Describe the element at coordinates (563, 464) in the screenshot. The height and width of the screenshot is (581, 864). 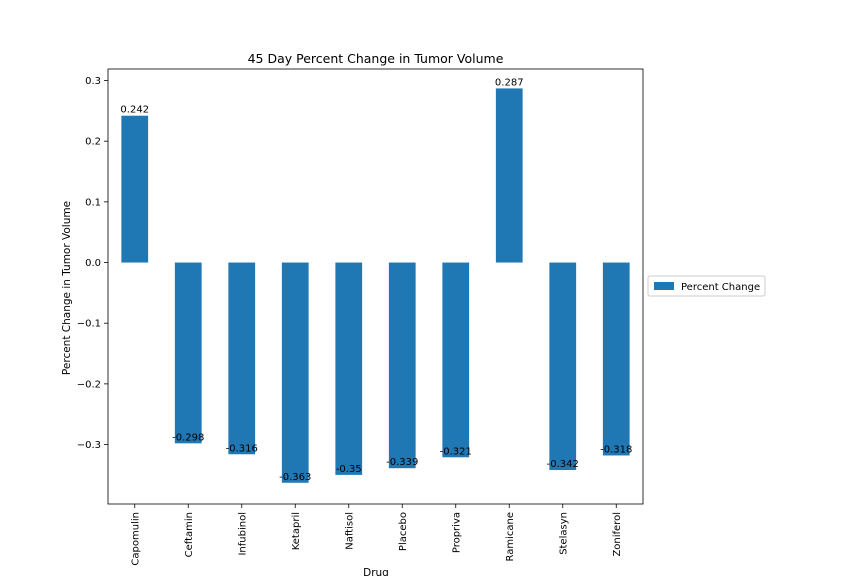
I see `data-label: -0.342` at that location.